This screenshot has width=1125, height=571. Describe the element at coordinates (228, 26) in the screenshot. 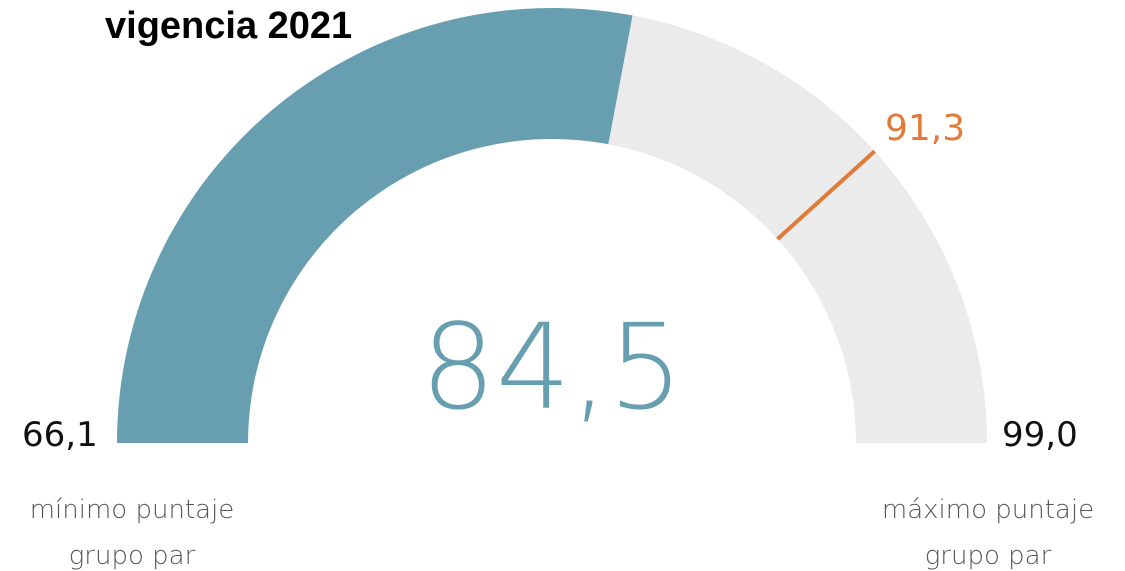

I see `chart-title: vigencia 2021` at that location.